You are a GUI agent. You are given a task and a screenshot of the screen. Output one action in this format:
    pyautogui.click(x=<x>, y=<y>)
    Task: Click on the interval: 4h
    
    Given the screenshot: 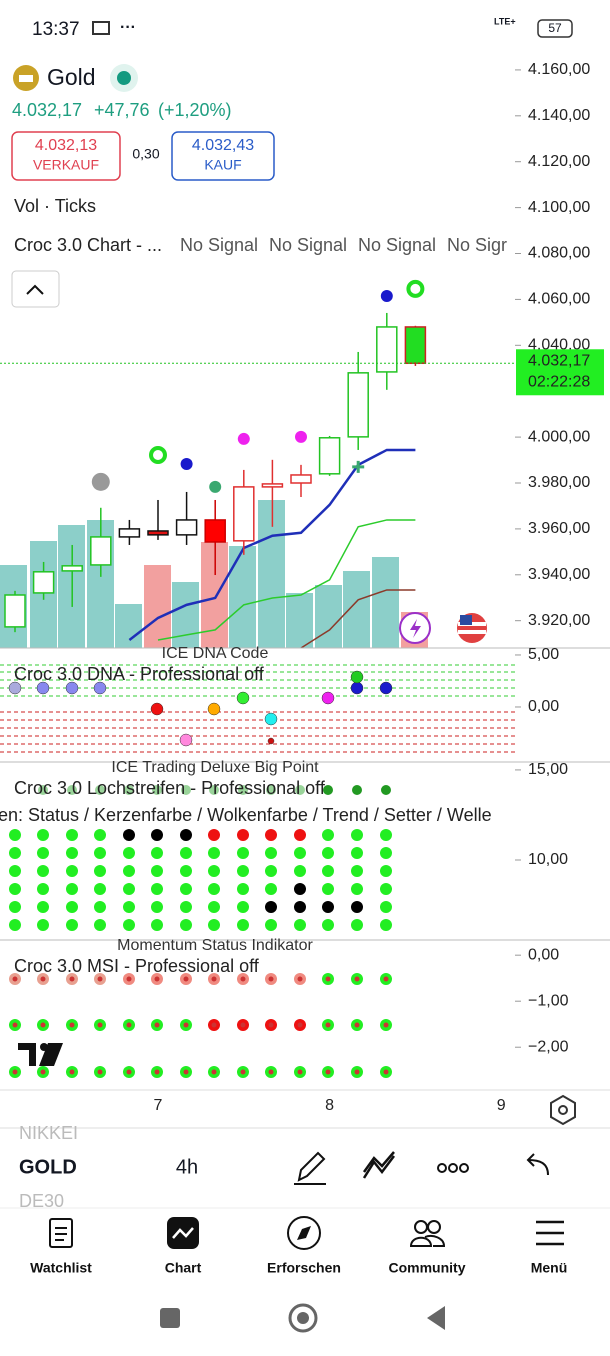 What is the action you would take?
    pyautogui.click(x=187, y=1167)
    